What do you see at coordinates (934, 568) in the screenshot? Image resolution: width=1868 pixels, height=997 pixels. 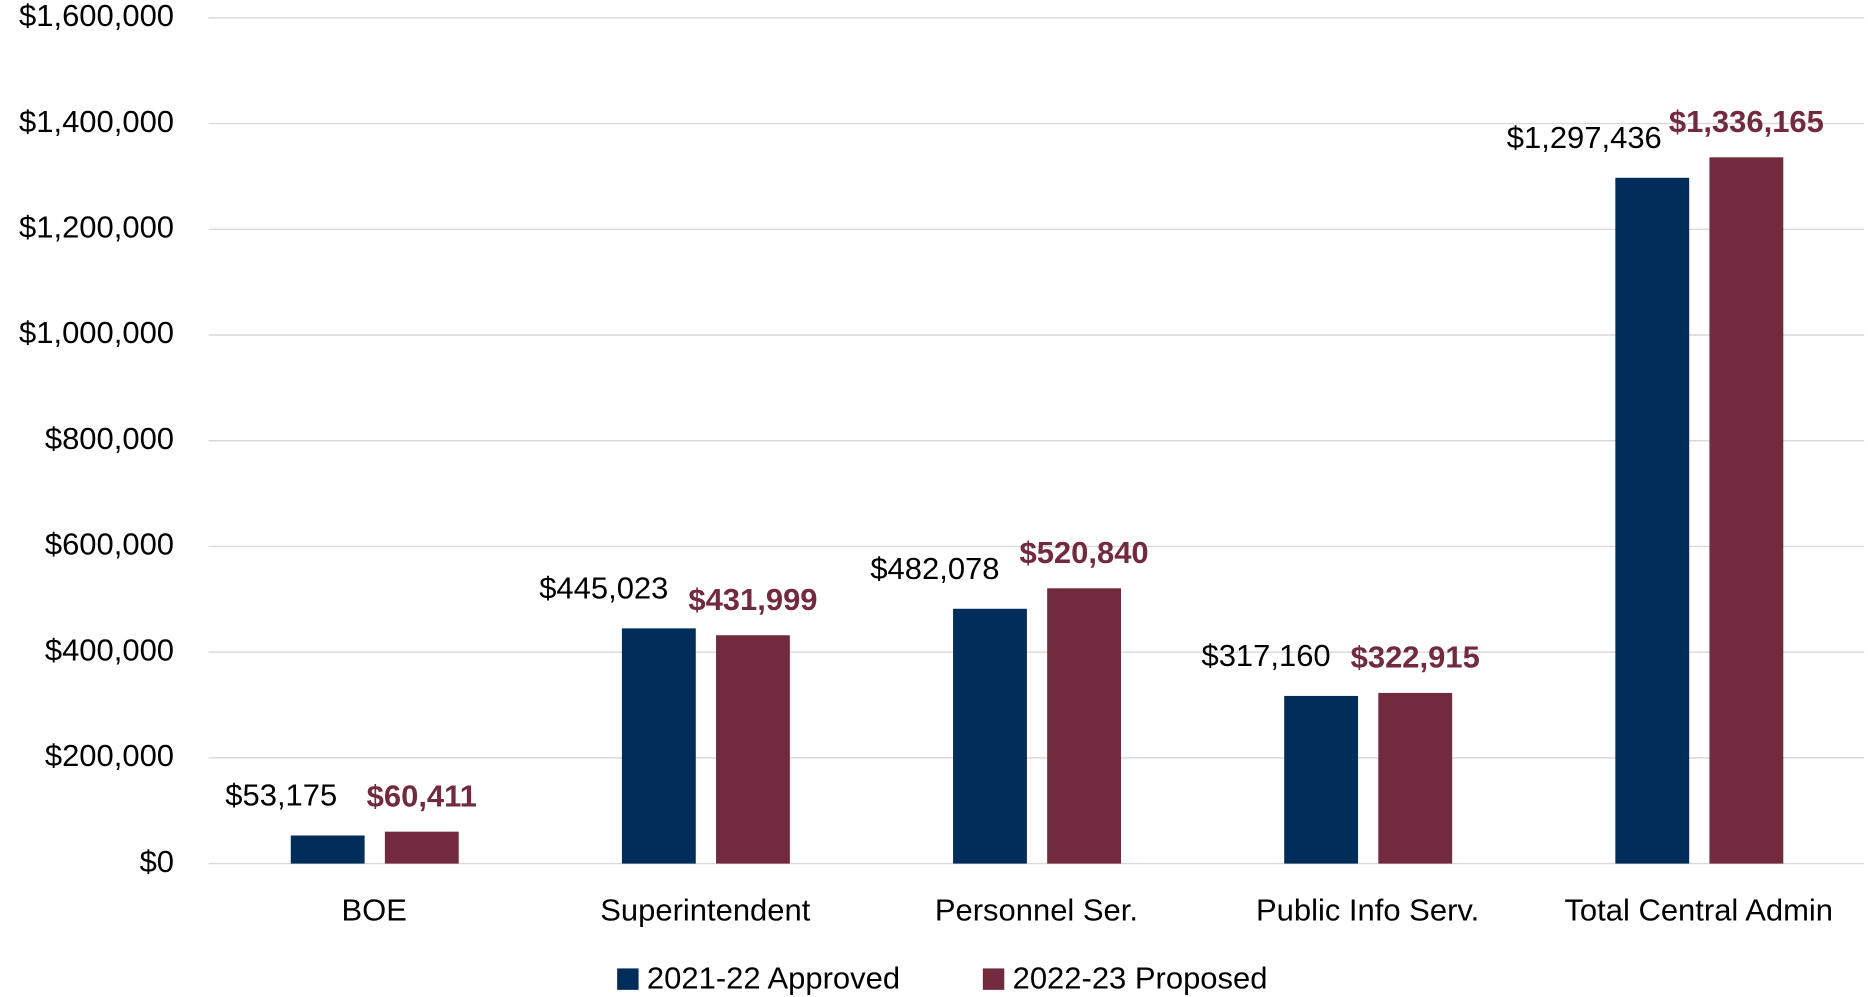 I see `data-label: $482,078` at bounding box center [934, 568].